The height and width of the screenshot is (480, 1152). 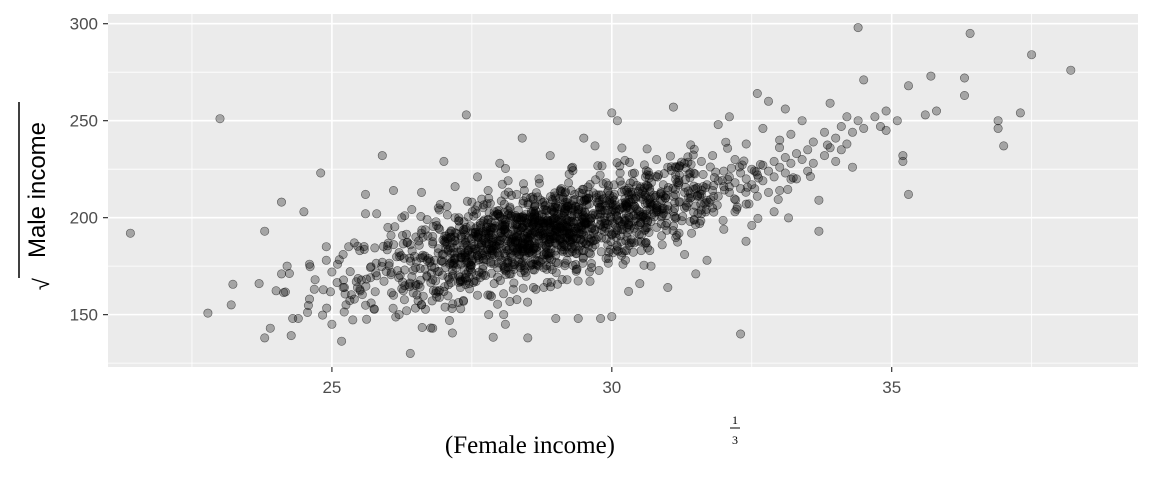 What do you see at coordinates (529, 445) in the screenshot?
I see `x-axis-title-text: Female income` at bounding box center [529, 445].